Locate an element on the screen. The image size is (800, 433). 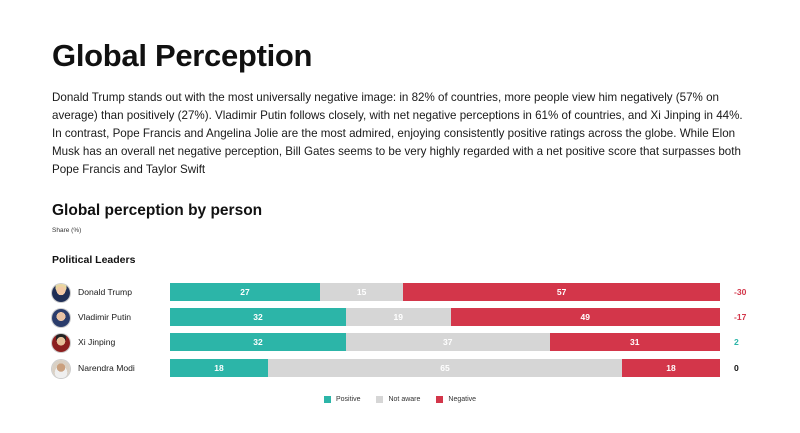
person-name-label: Narendra Modi is located at coordinates (106, 368).